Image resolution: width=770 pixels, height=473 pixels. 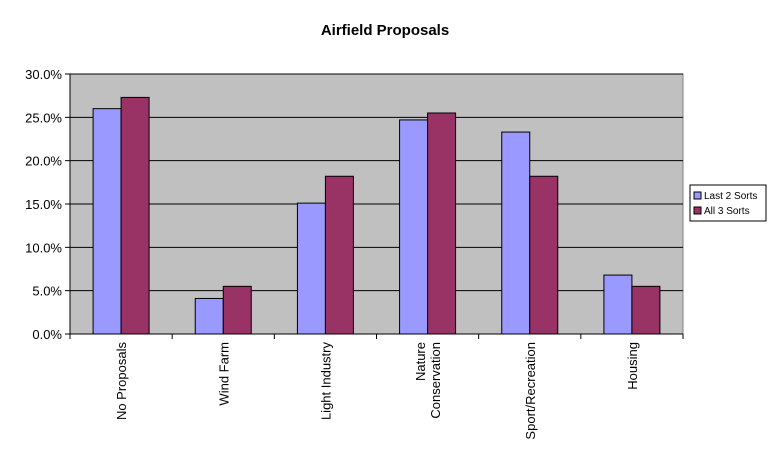 I want to click on y-tick-label: 0.0%, so click(x=47, y=334).